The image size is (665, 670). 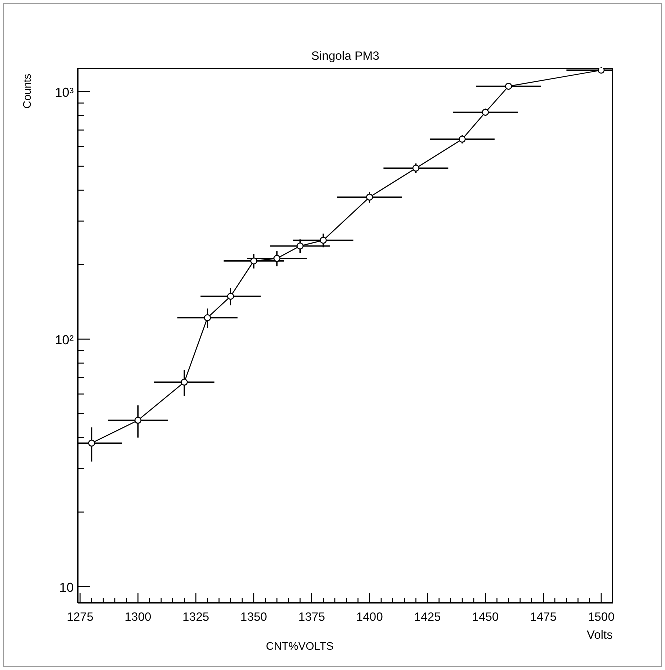 What do you see at coordinates (196, 617) in the screenshot?
I see `x-tick-label: 1325` at bounding box center [196, 617].